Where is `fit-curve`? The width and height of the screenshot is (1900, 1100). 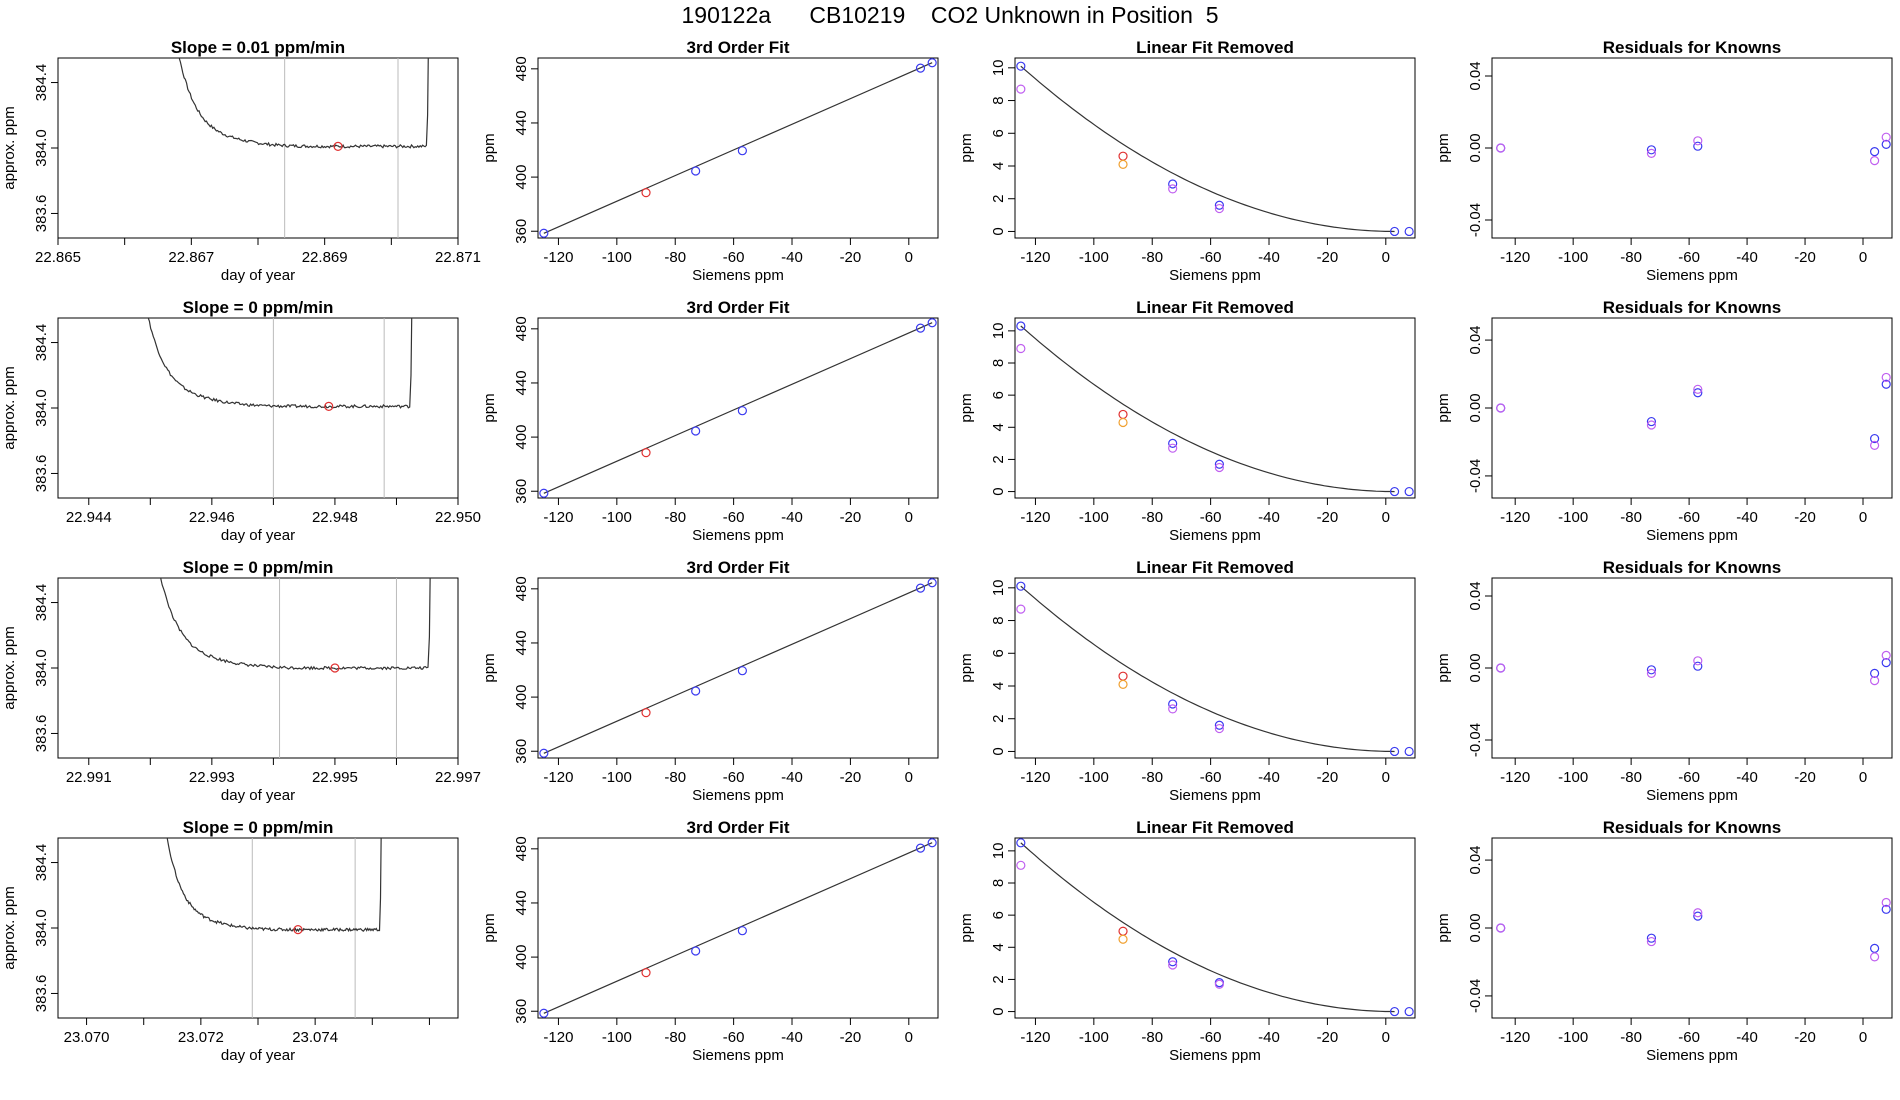 fit-curve is located at coordinates (1207, 409).